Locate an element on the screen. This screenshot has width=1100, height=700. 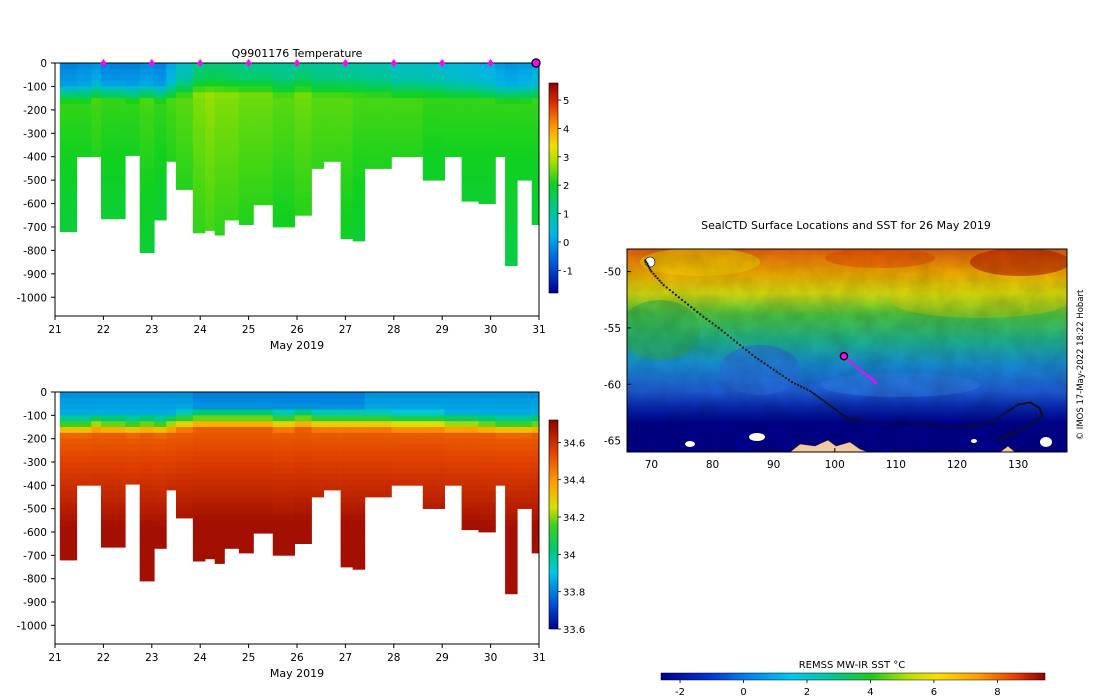
x-tick-label: 21 is located at coordinates (54, 330).